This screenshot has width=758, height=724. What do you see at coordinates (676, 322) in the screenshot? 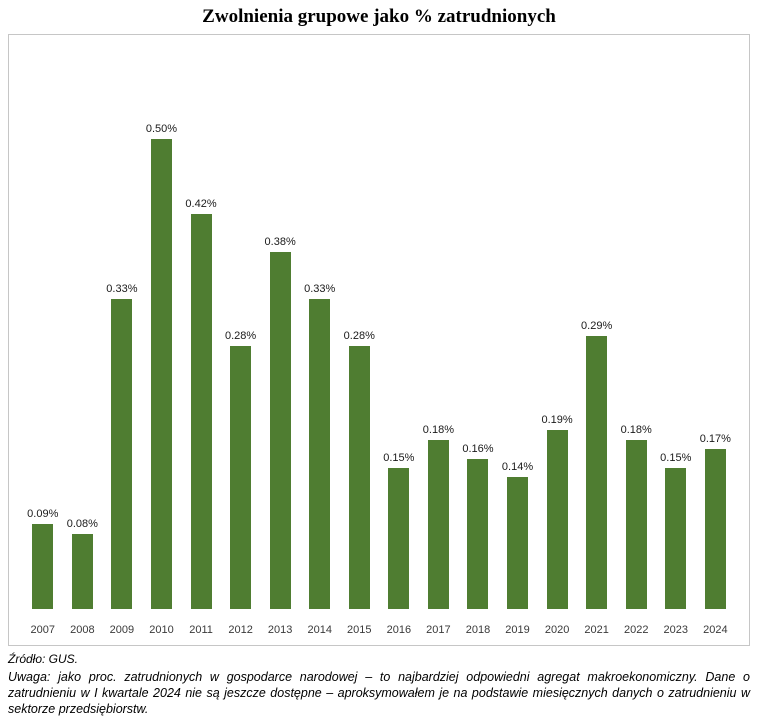
I see `bar-column-2023: 0.15%` at bounding box center [676, 322].